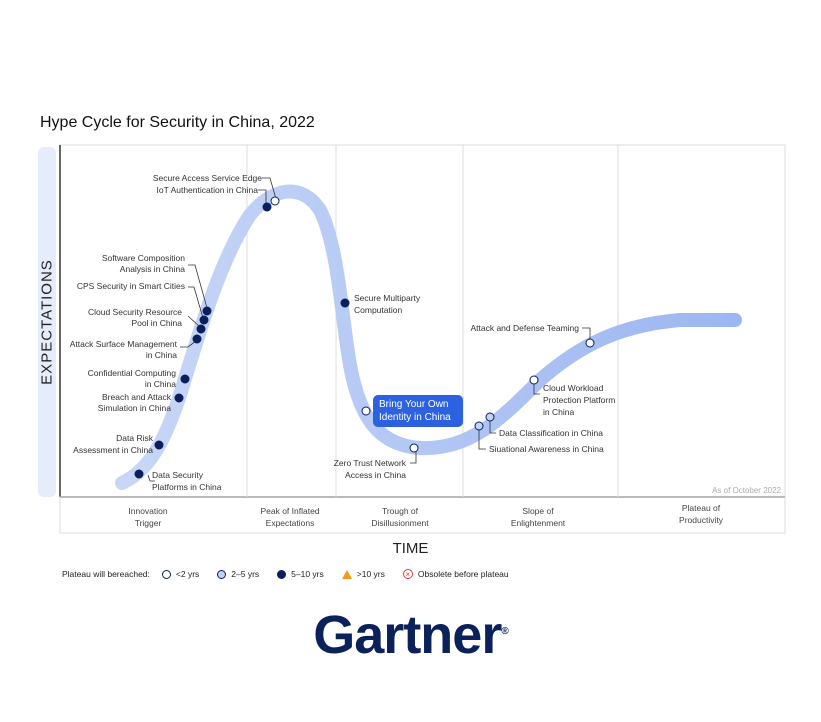  I want to click on phase-label: Disillusionment, so click(400, 523).